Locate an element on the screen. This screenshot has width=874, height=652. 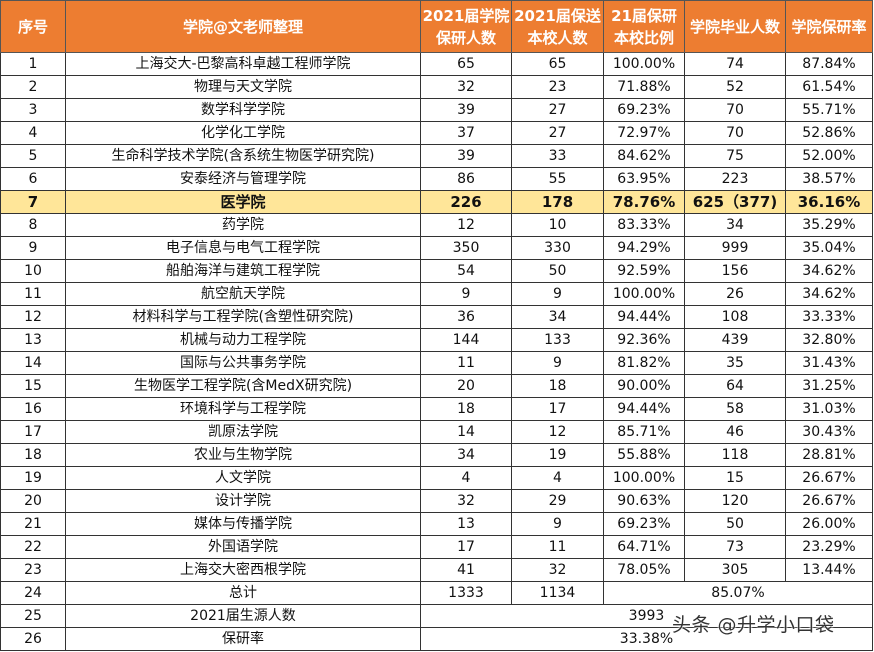
cell-recommended: 86 is located at coordinates (466, 179).